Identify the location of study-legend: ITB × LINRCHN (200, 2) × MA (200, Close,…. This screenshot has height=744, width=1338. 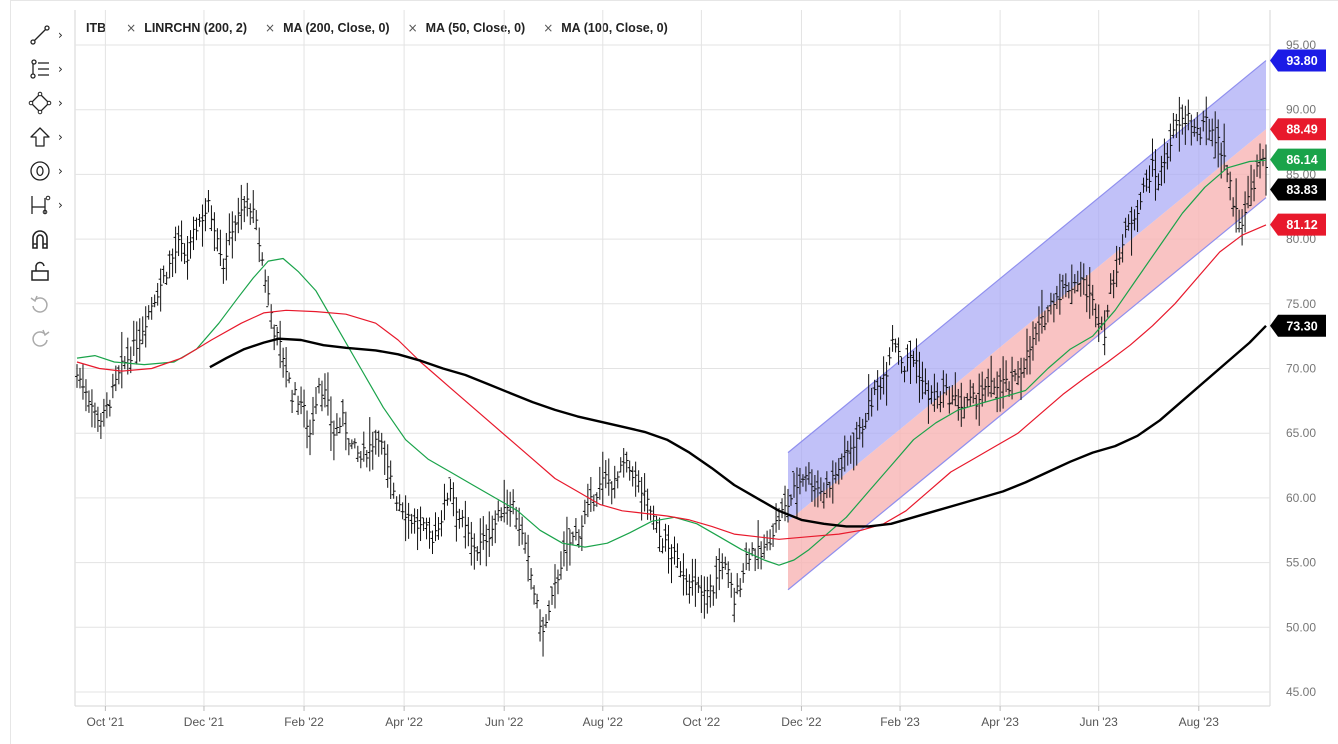
(386, 28).